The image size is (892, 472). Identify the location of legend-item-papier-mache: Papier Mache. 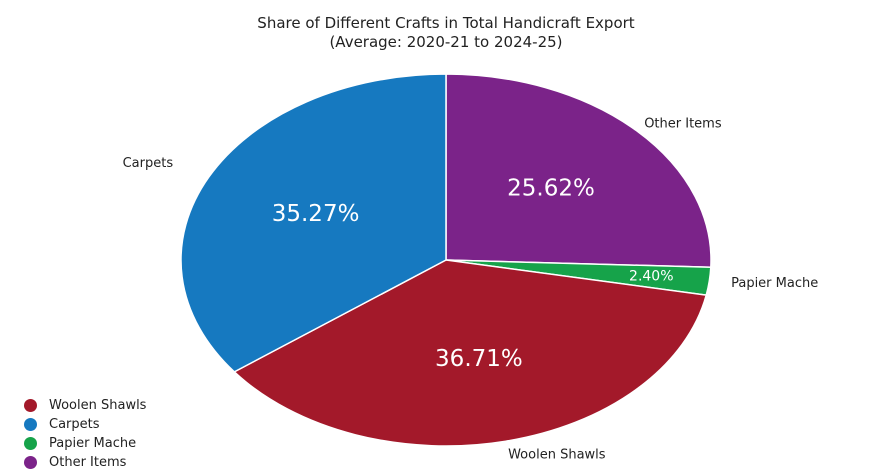
(85, 443).